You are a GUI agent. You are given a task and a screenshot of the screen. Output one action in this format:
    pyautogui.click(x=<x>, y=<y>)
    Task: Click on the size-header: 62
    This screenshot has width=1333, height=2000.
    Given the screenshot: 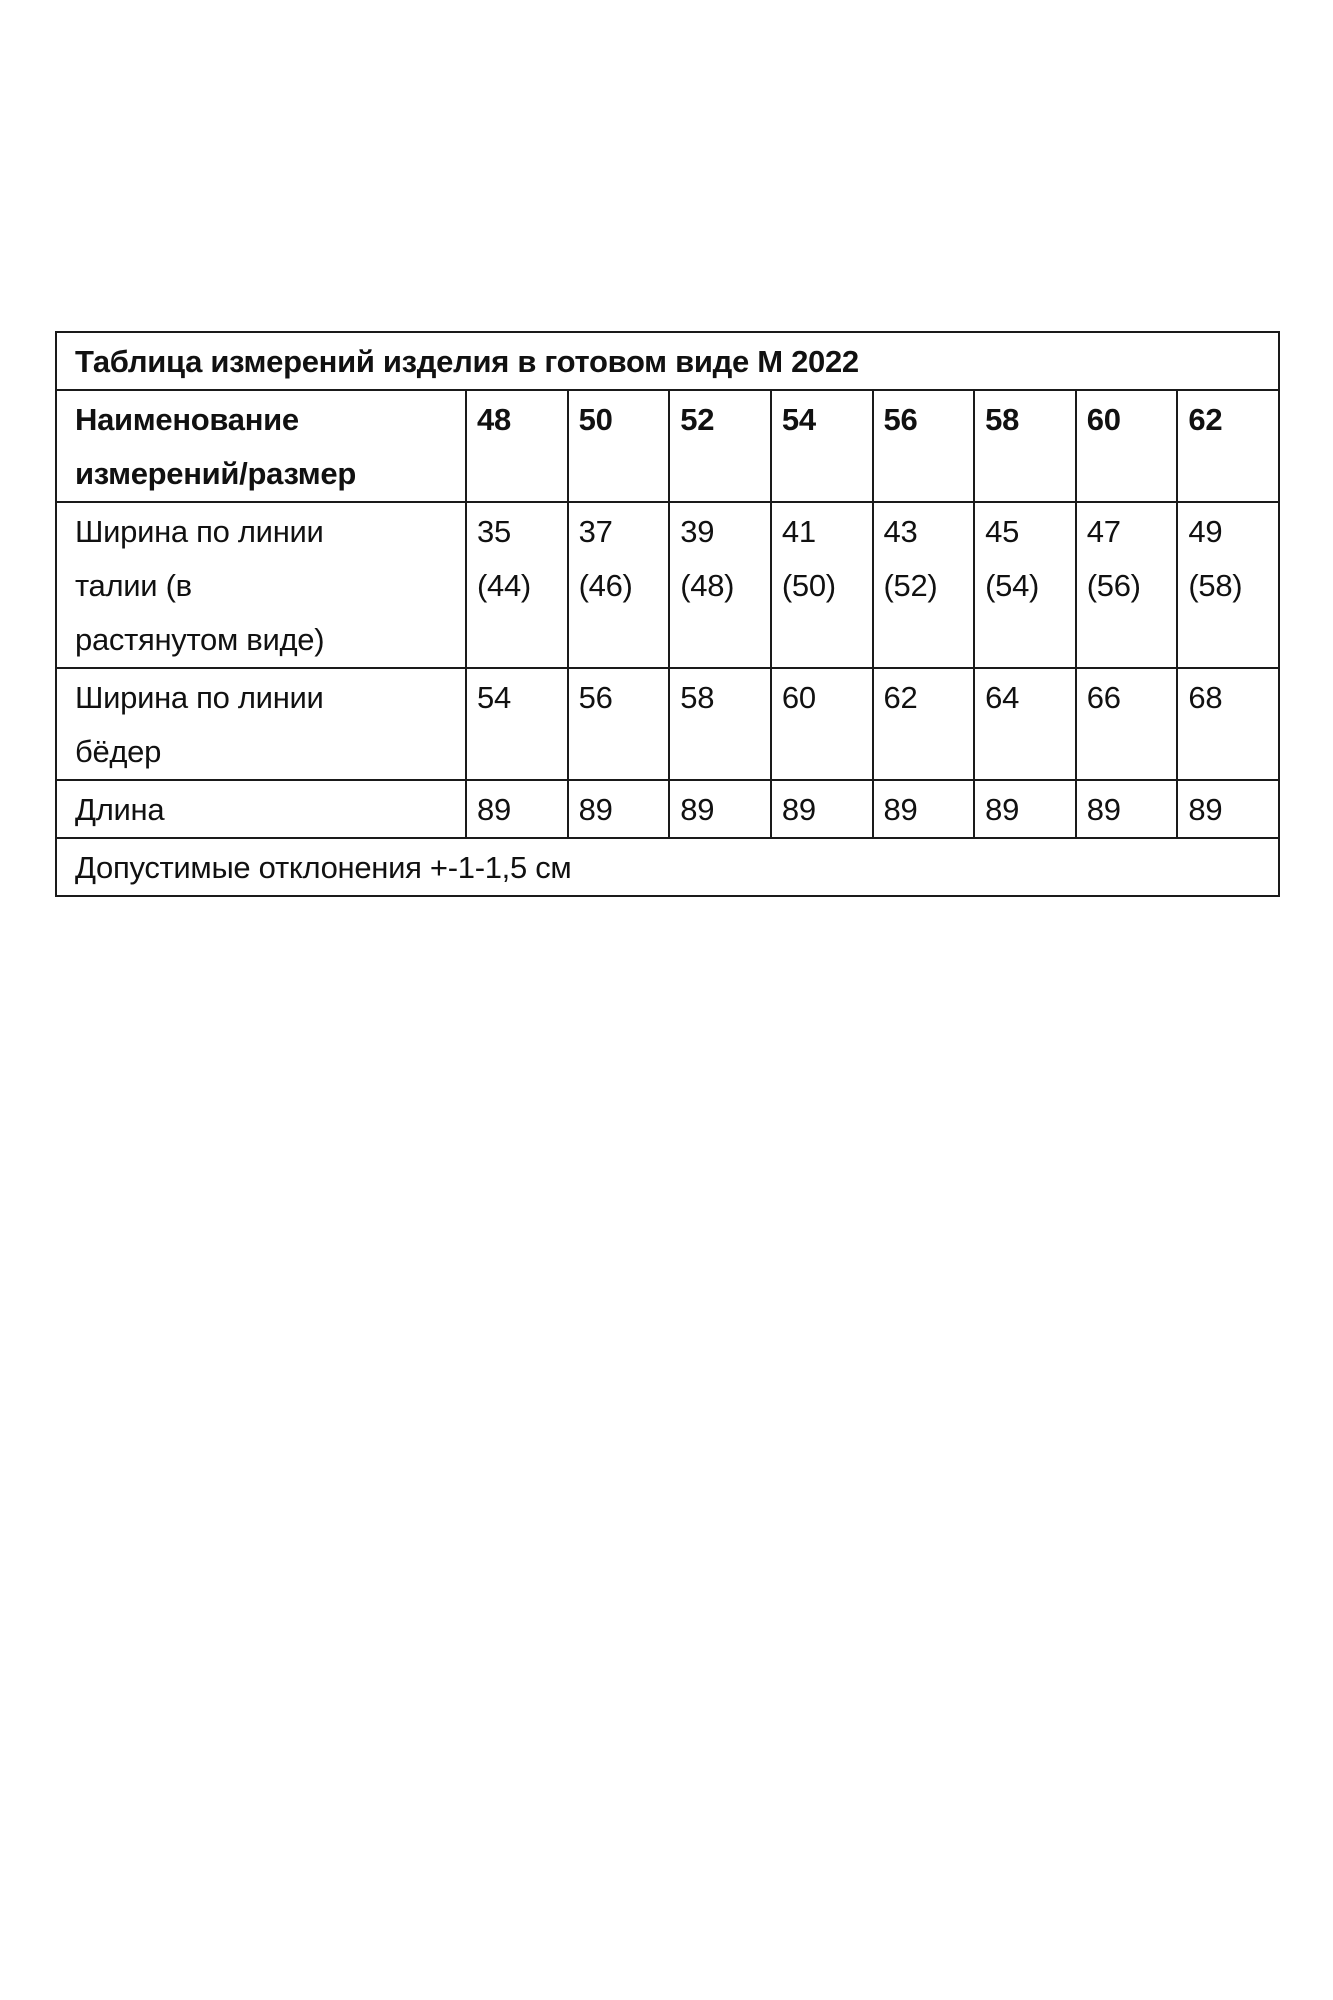 What is the action you would take?
    pyautogui.click(x=1228, y=446)
    